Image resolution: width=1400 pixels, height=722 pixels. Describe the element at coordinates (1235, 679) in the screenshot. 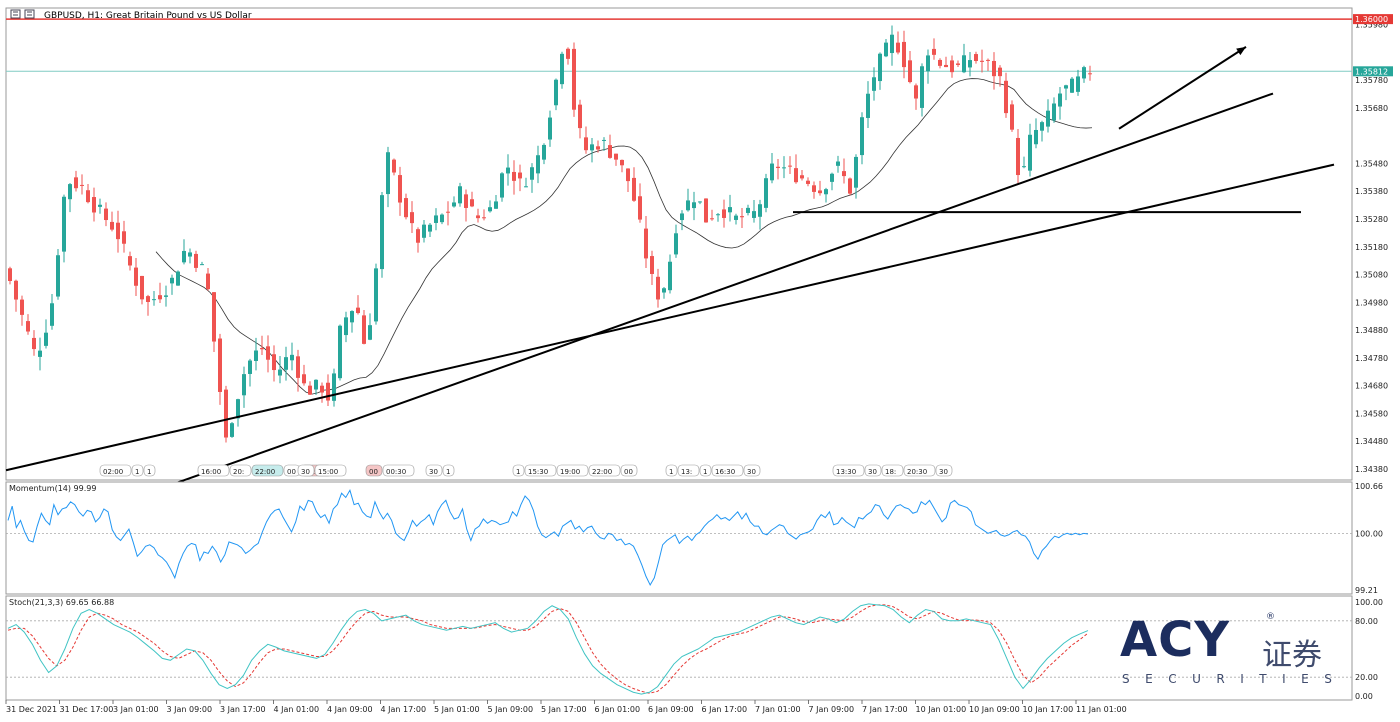

I see `logo-subtitle: SECURITIES` at that location.